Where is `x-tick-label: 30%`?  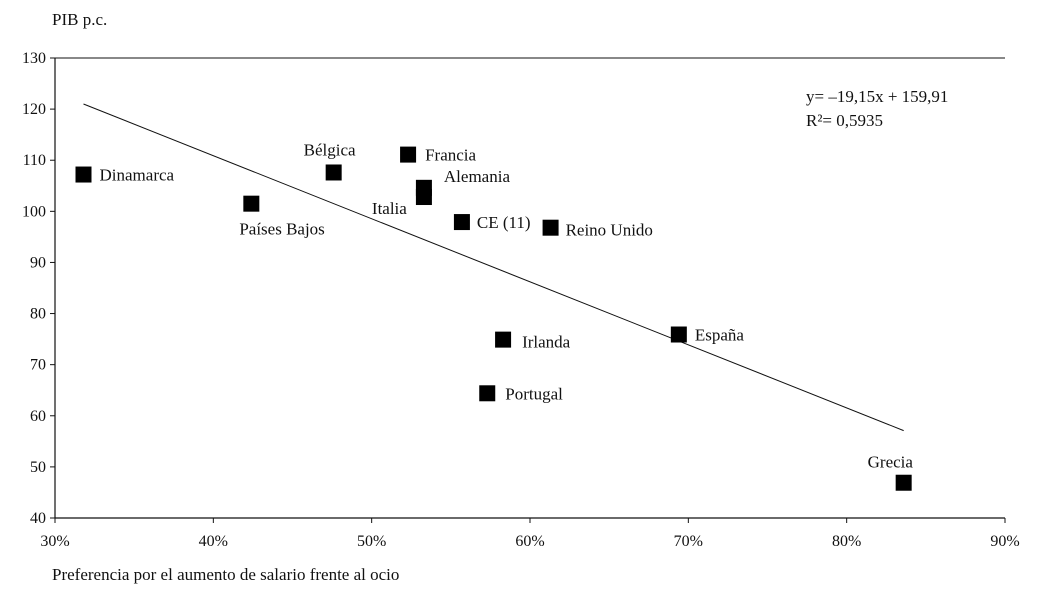
x-tick-label: 30% is located at coordinates (54, 541).